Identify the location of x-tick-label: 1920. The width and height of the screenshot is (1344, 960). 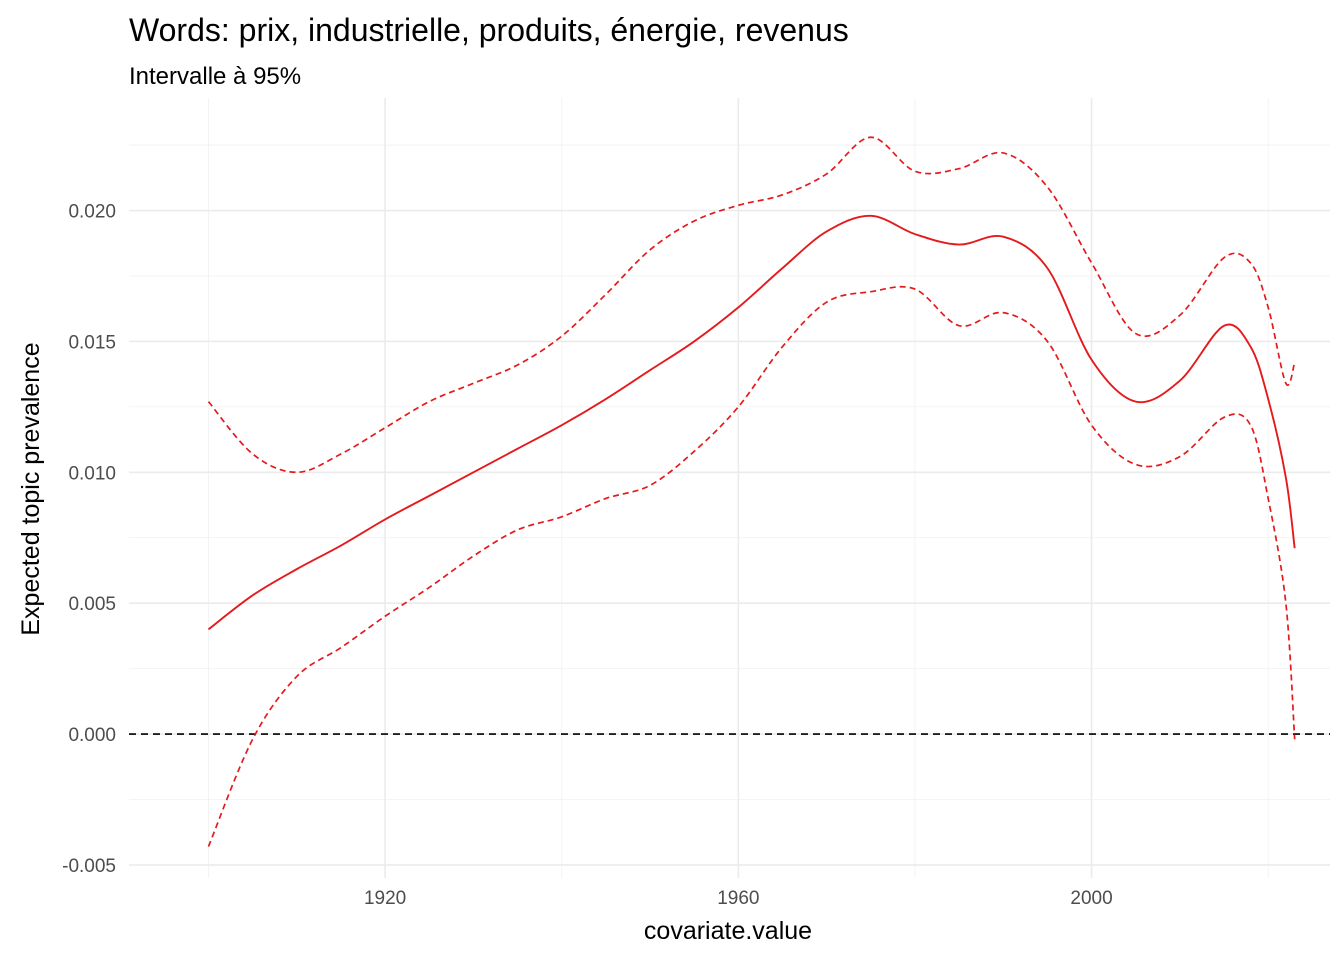
(385, 898).